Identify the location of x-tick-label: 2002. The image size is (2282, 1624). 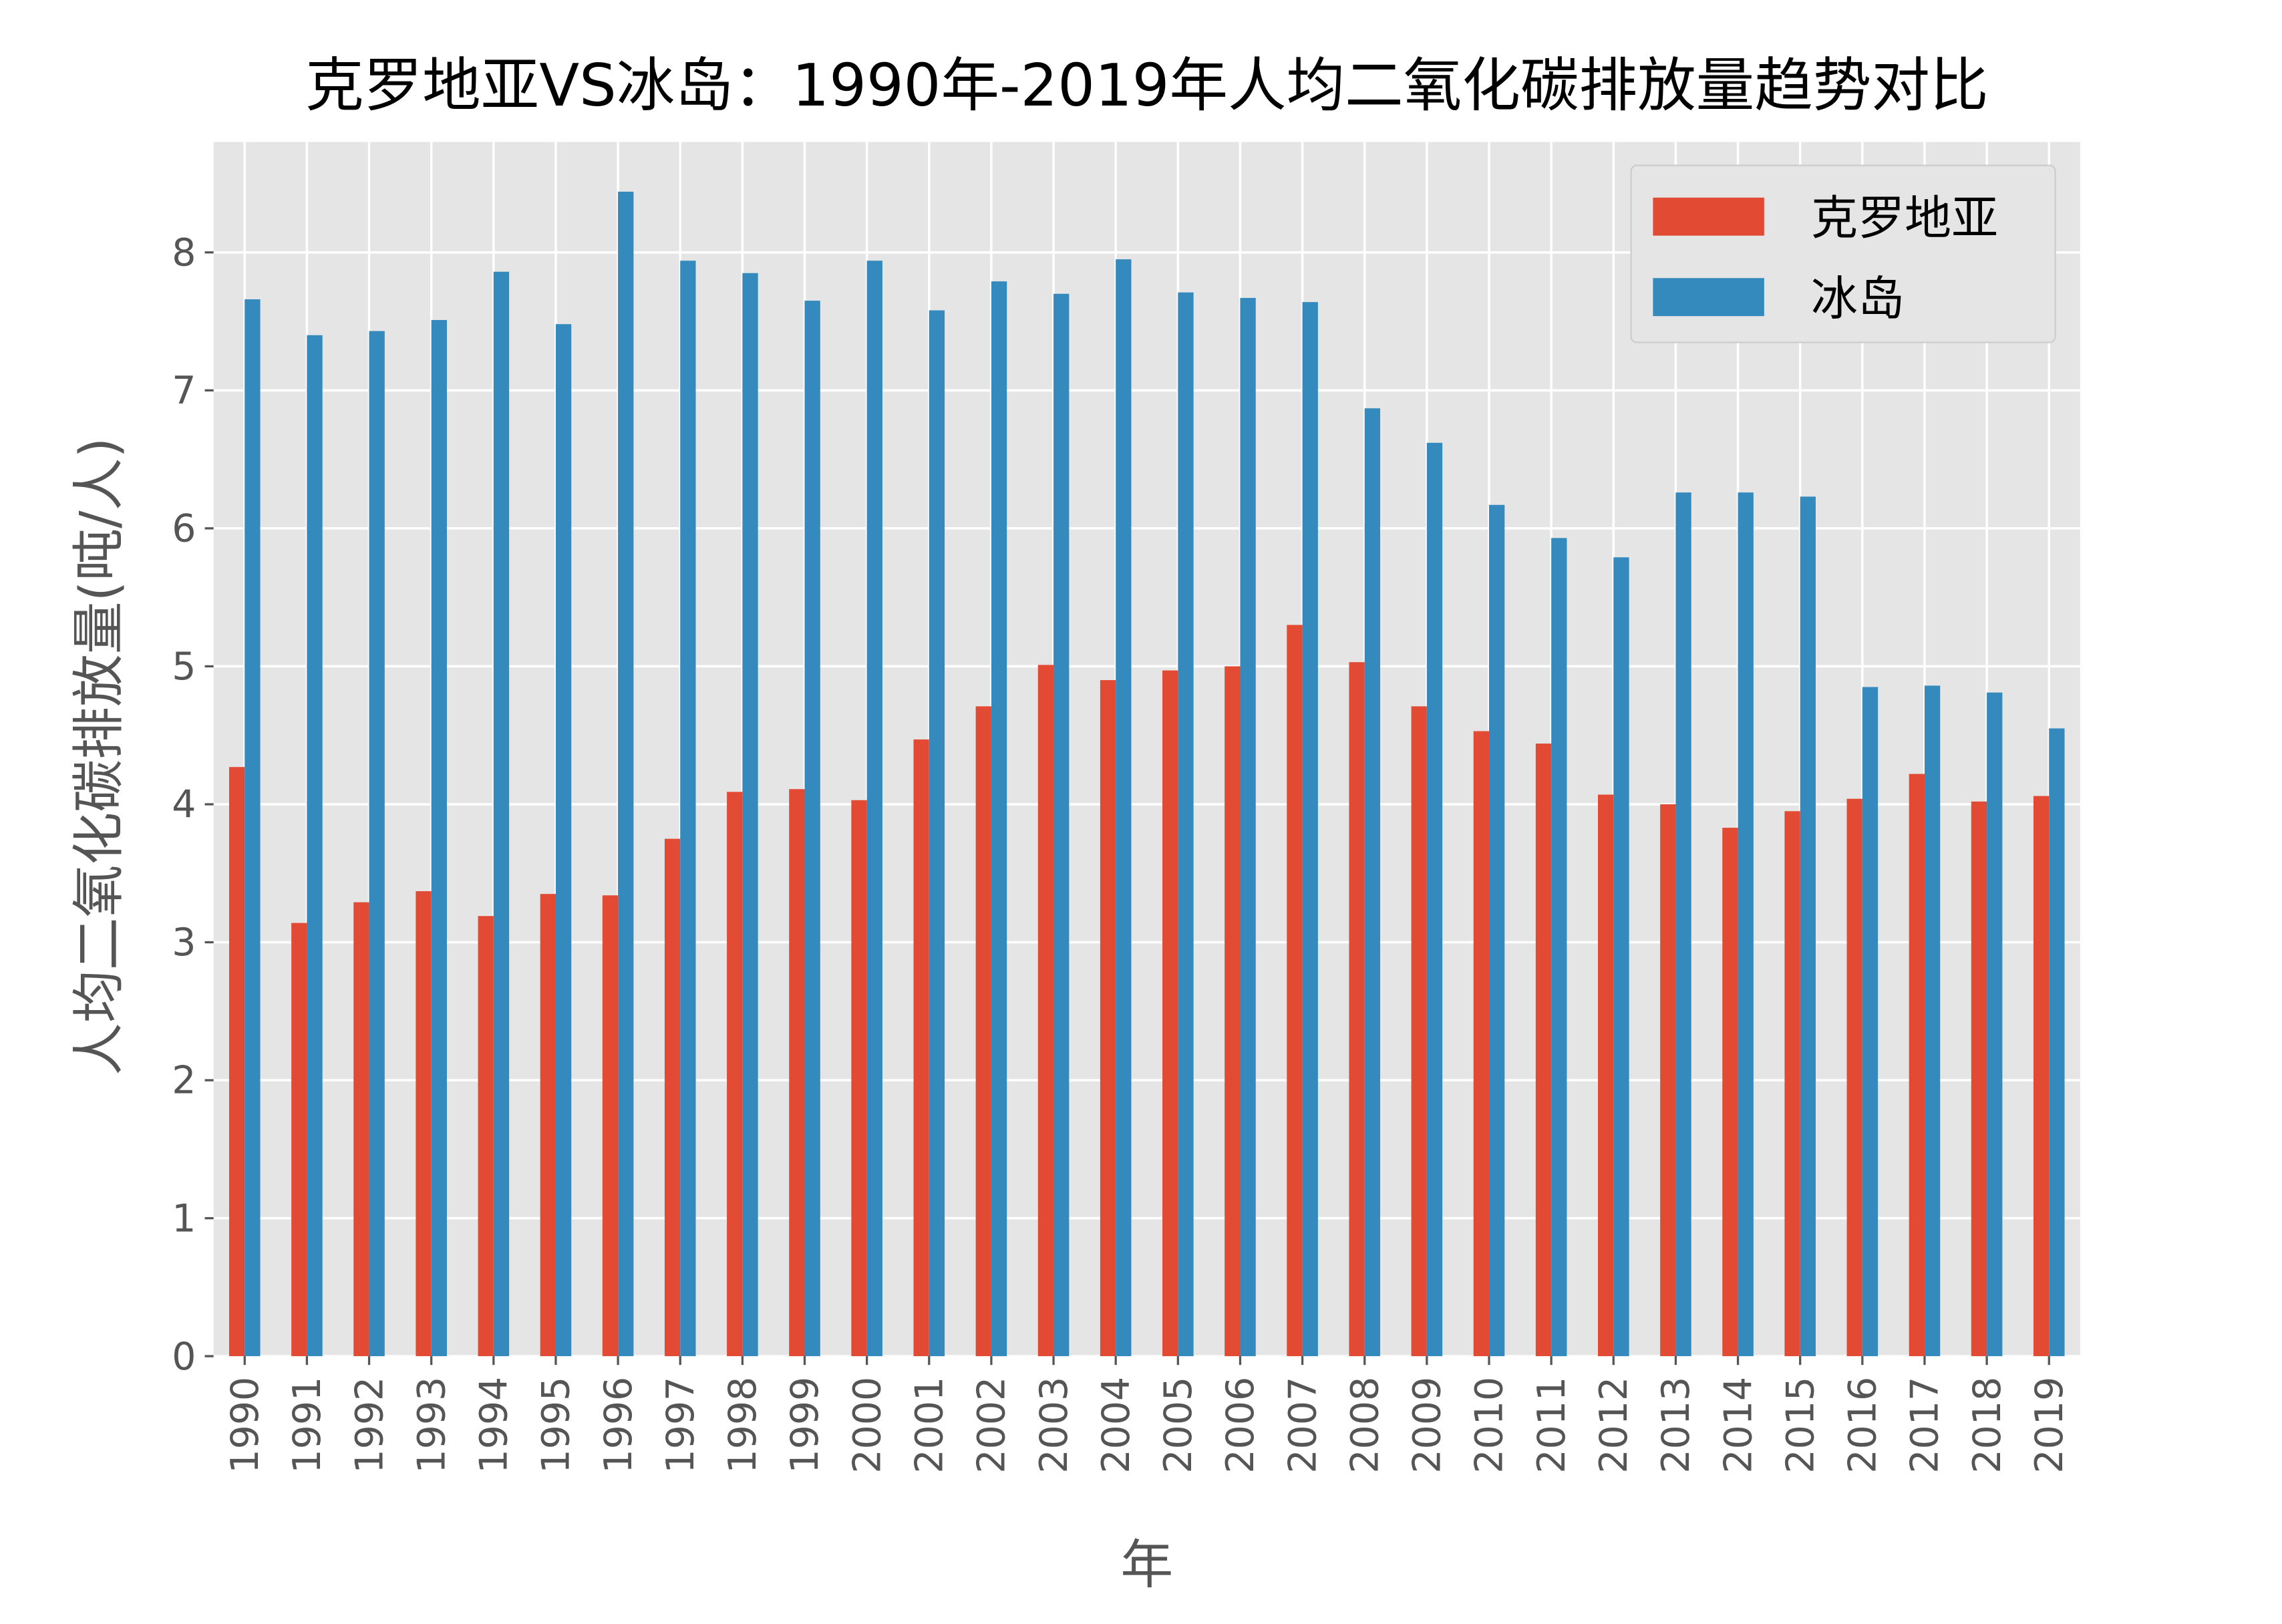
(992, 1425).